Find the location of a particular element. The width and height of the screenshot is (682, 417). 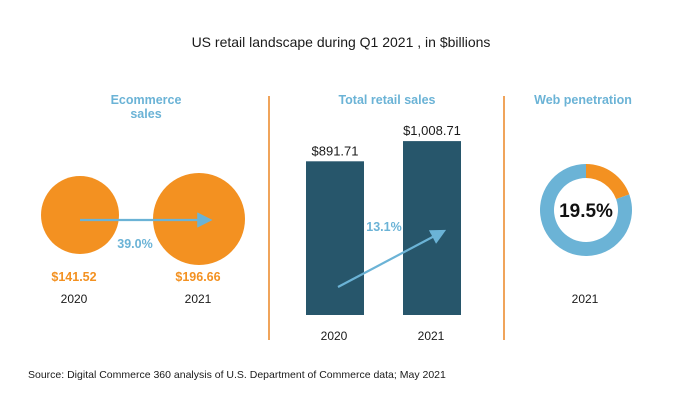

retail-year-2020: 2020 is located at coordinates (334, 336).